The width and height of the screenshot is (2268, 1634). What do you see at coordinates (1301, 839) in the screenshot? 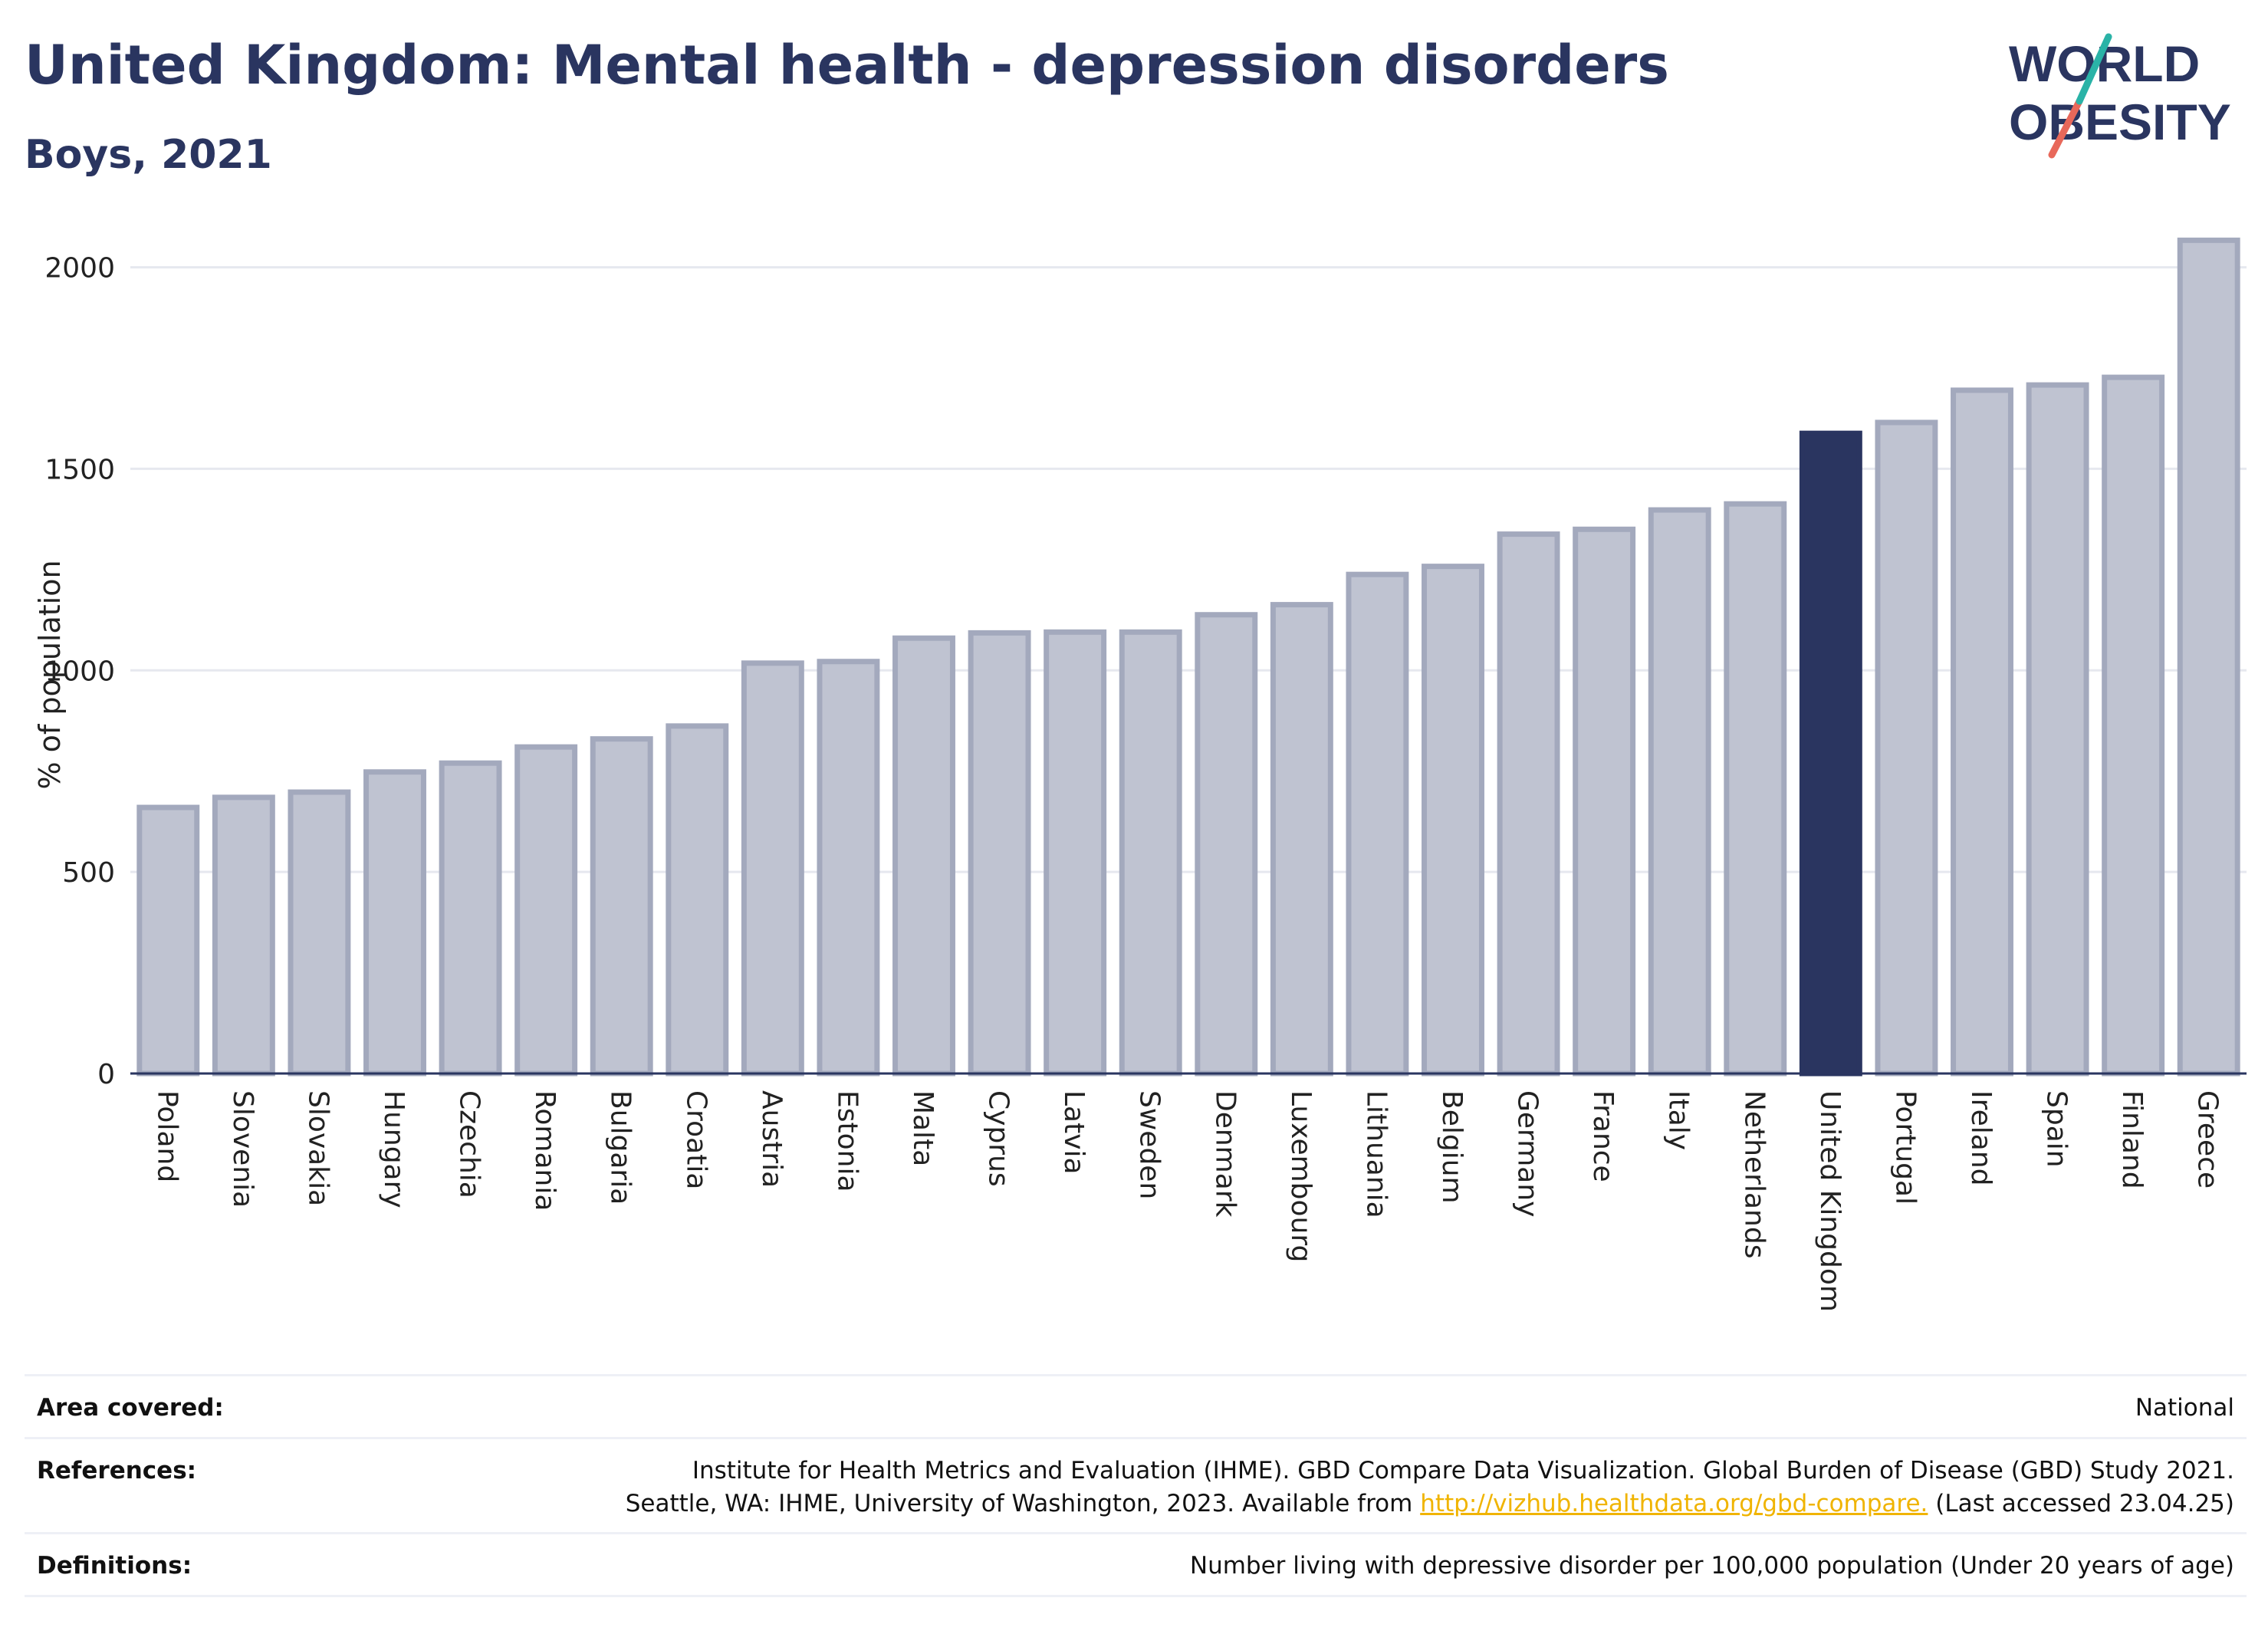
I see `bar-luxembourg` at bounding box center [1301, 839].